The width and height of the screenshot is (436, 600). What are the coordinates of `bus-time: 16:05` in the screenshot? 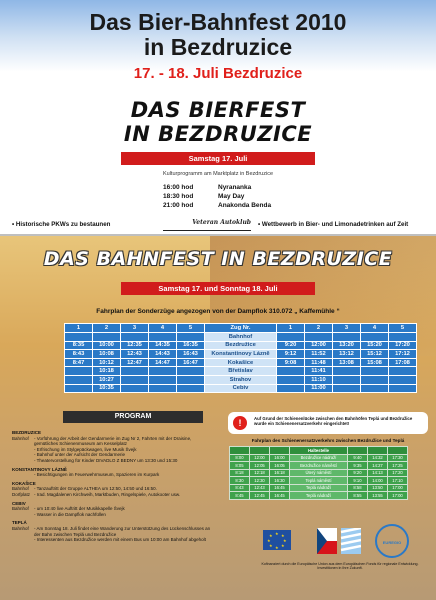 It's located at (279, 465).